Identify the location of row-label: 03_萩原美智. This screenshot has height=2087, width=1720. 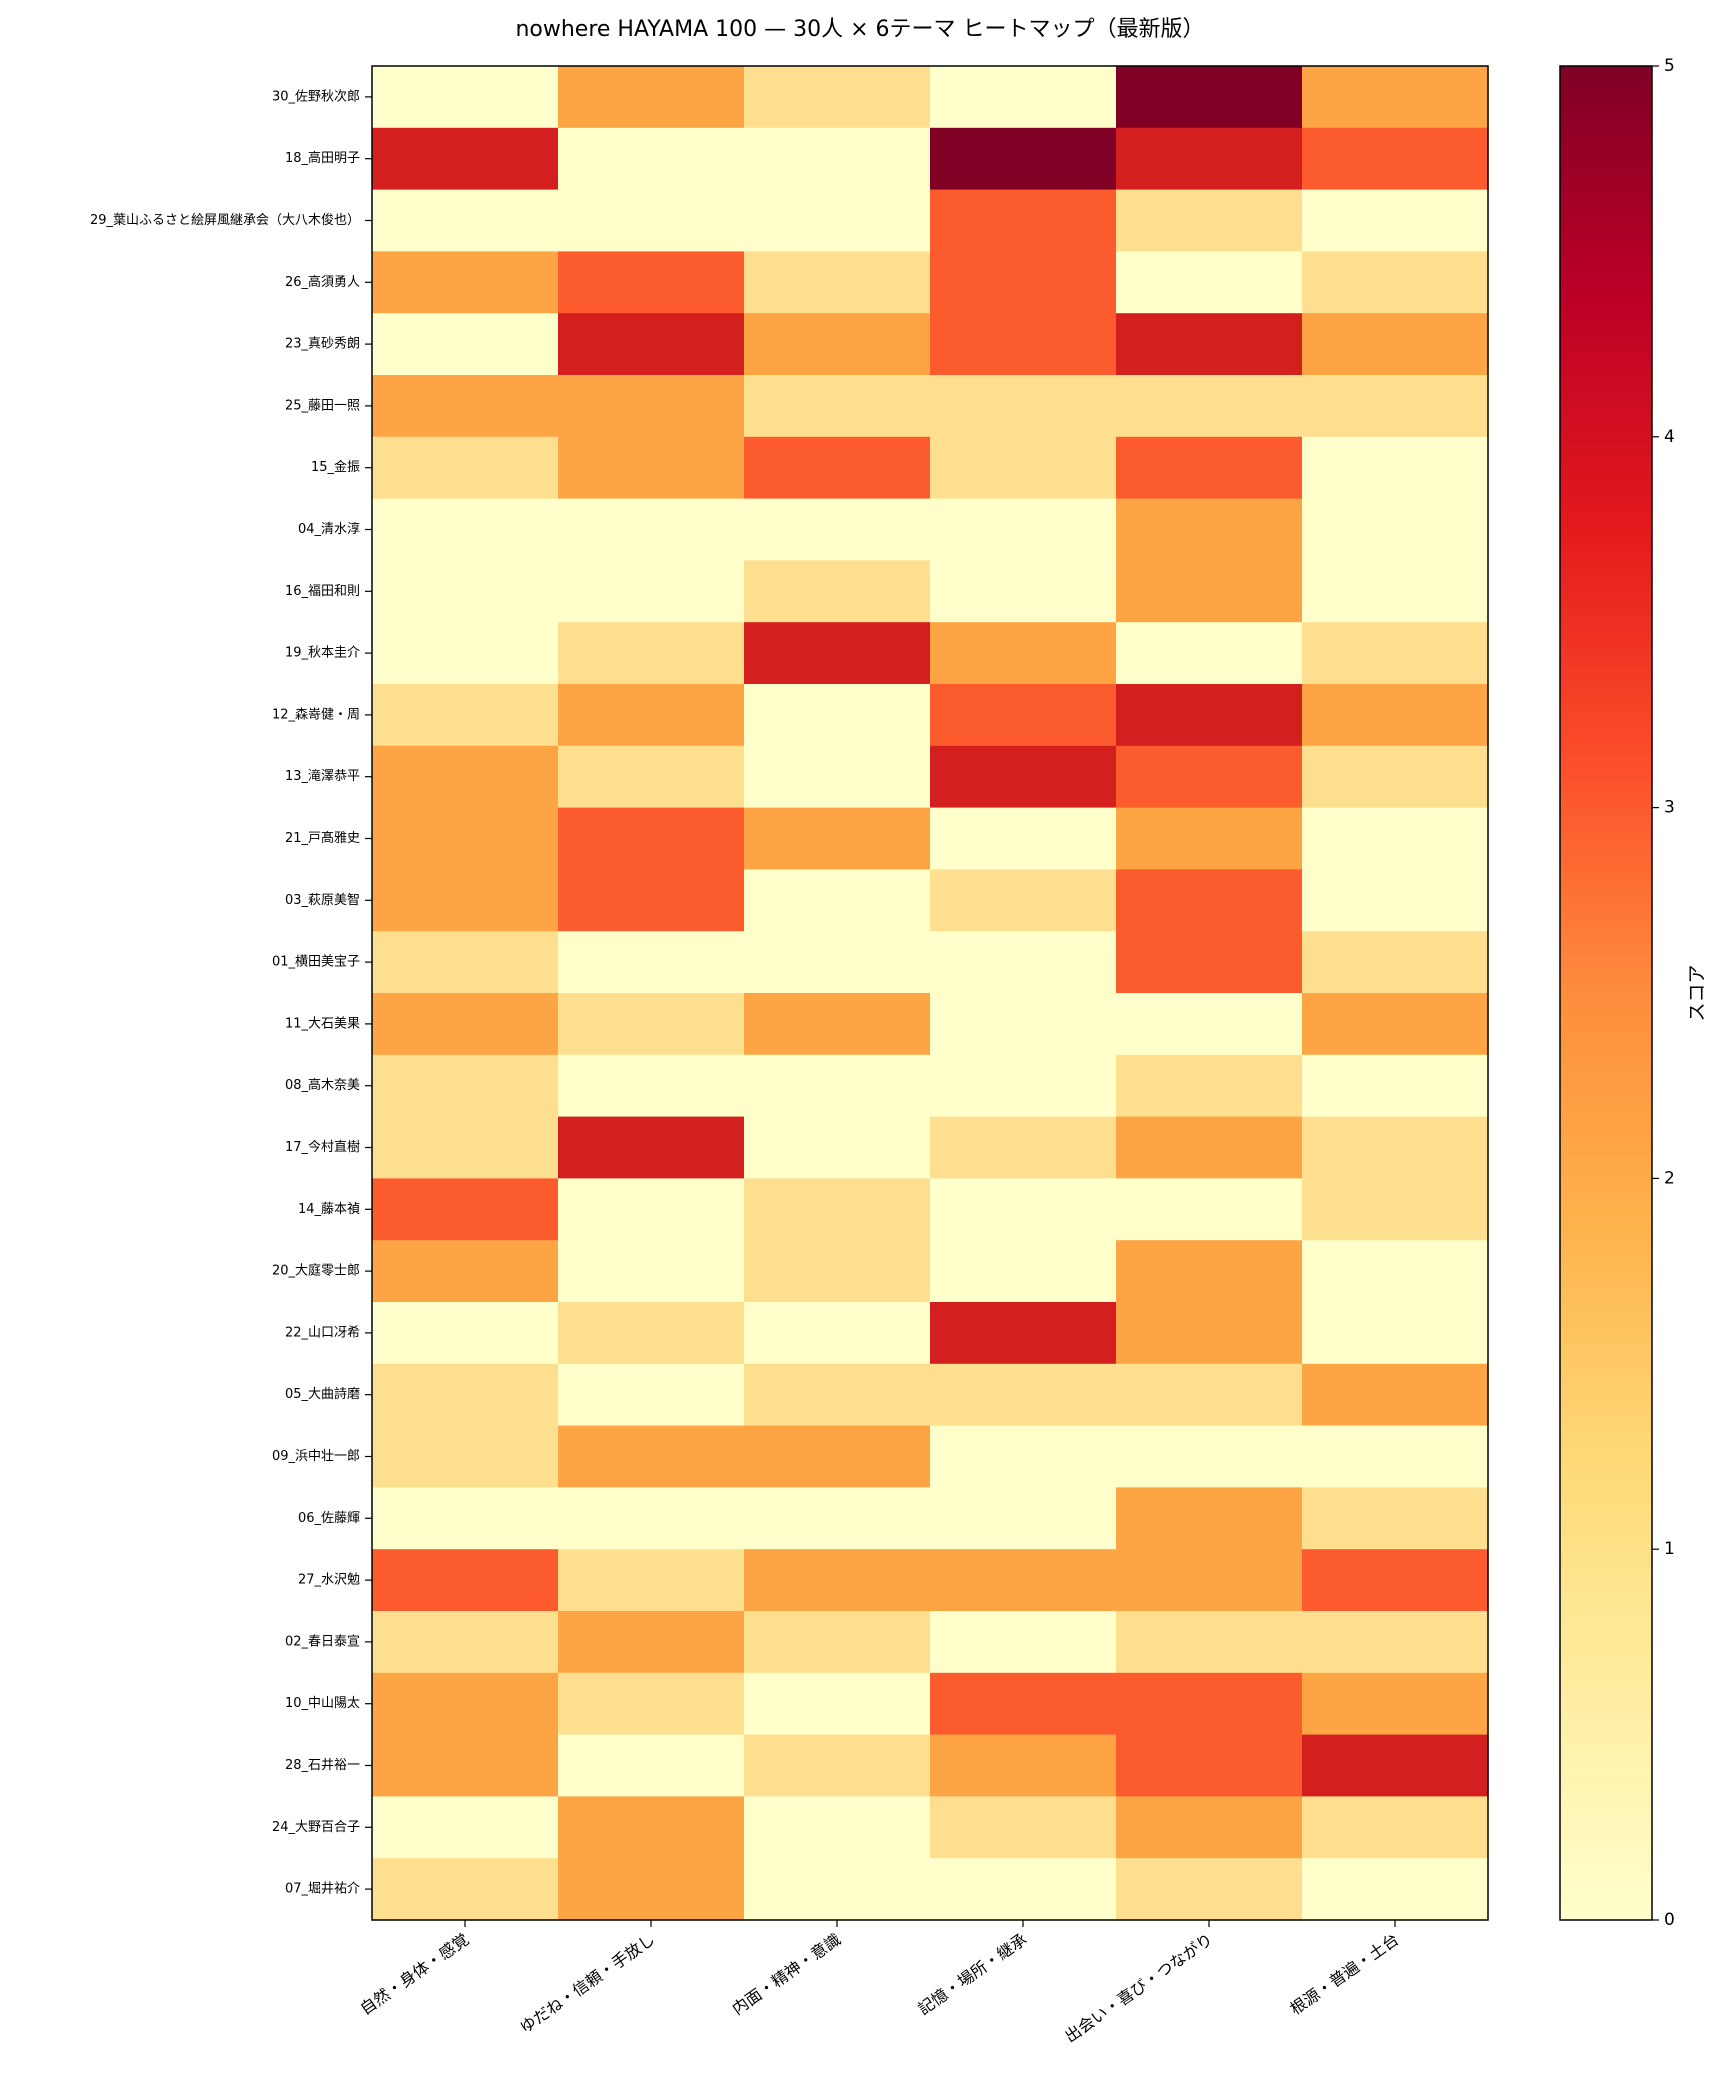
(322, 900).